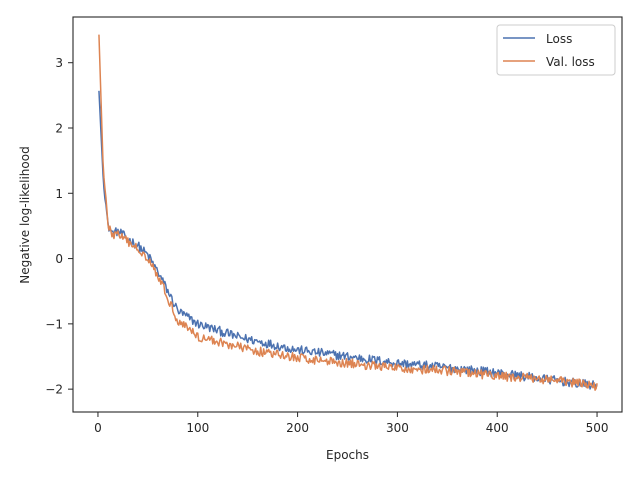 The height and width of the screenshot is (480, 640). What do you see at coordinates (347, 455) in the screenshot?
I see `x-axis-label: Epochs` at bounding box center [347, 455].